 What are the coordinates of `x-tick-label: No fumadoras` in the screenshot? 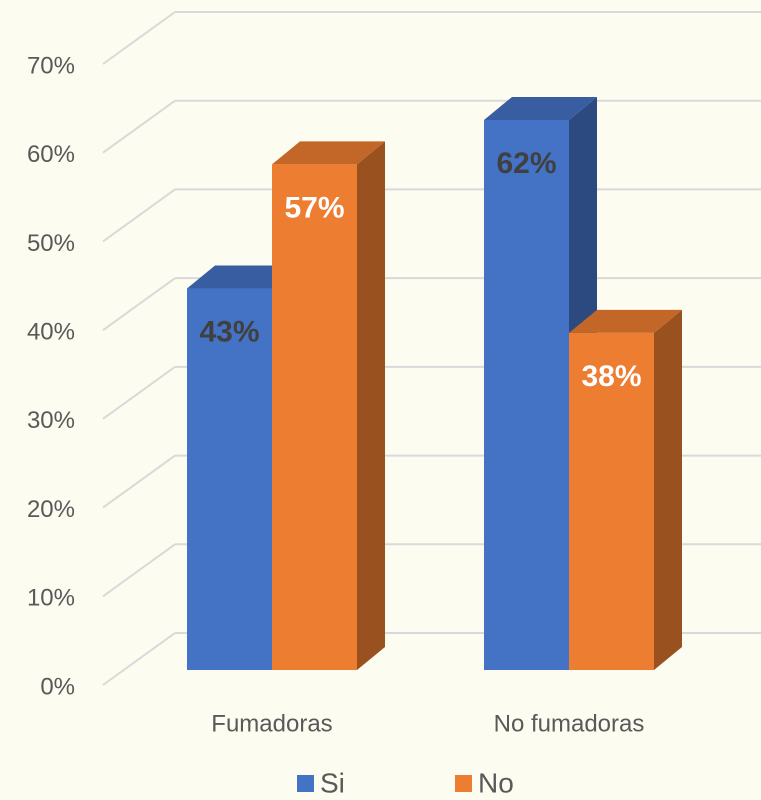 It's located at (569, 723).